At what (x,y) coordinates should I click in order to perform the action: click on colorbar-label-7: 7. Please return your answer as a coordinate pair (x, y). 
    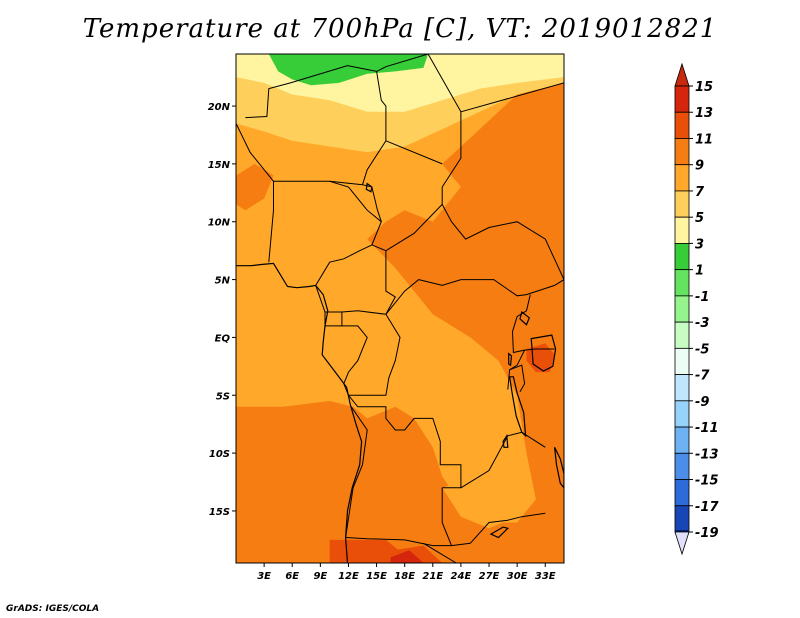
    Looking at the image, I should click on (700, 192).